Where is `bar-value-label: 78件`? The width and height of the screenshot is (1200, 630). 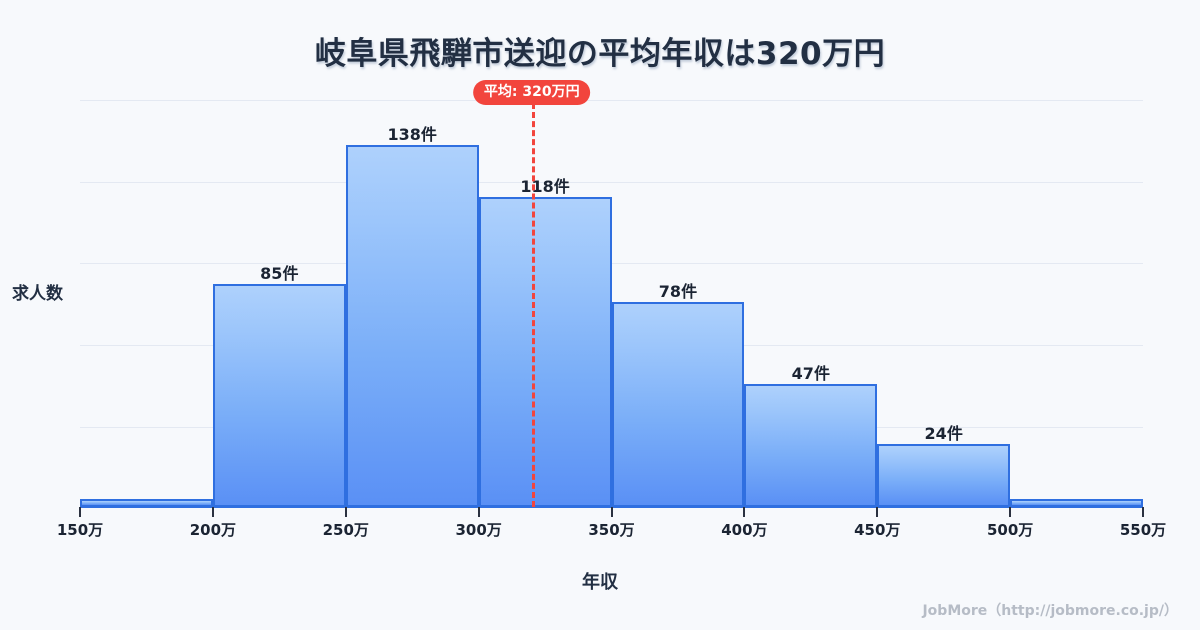 bar-value-label: 78件 is located at coordinates (678, 292).